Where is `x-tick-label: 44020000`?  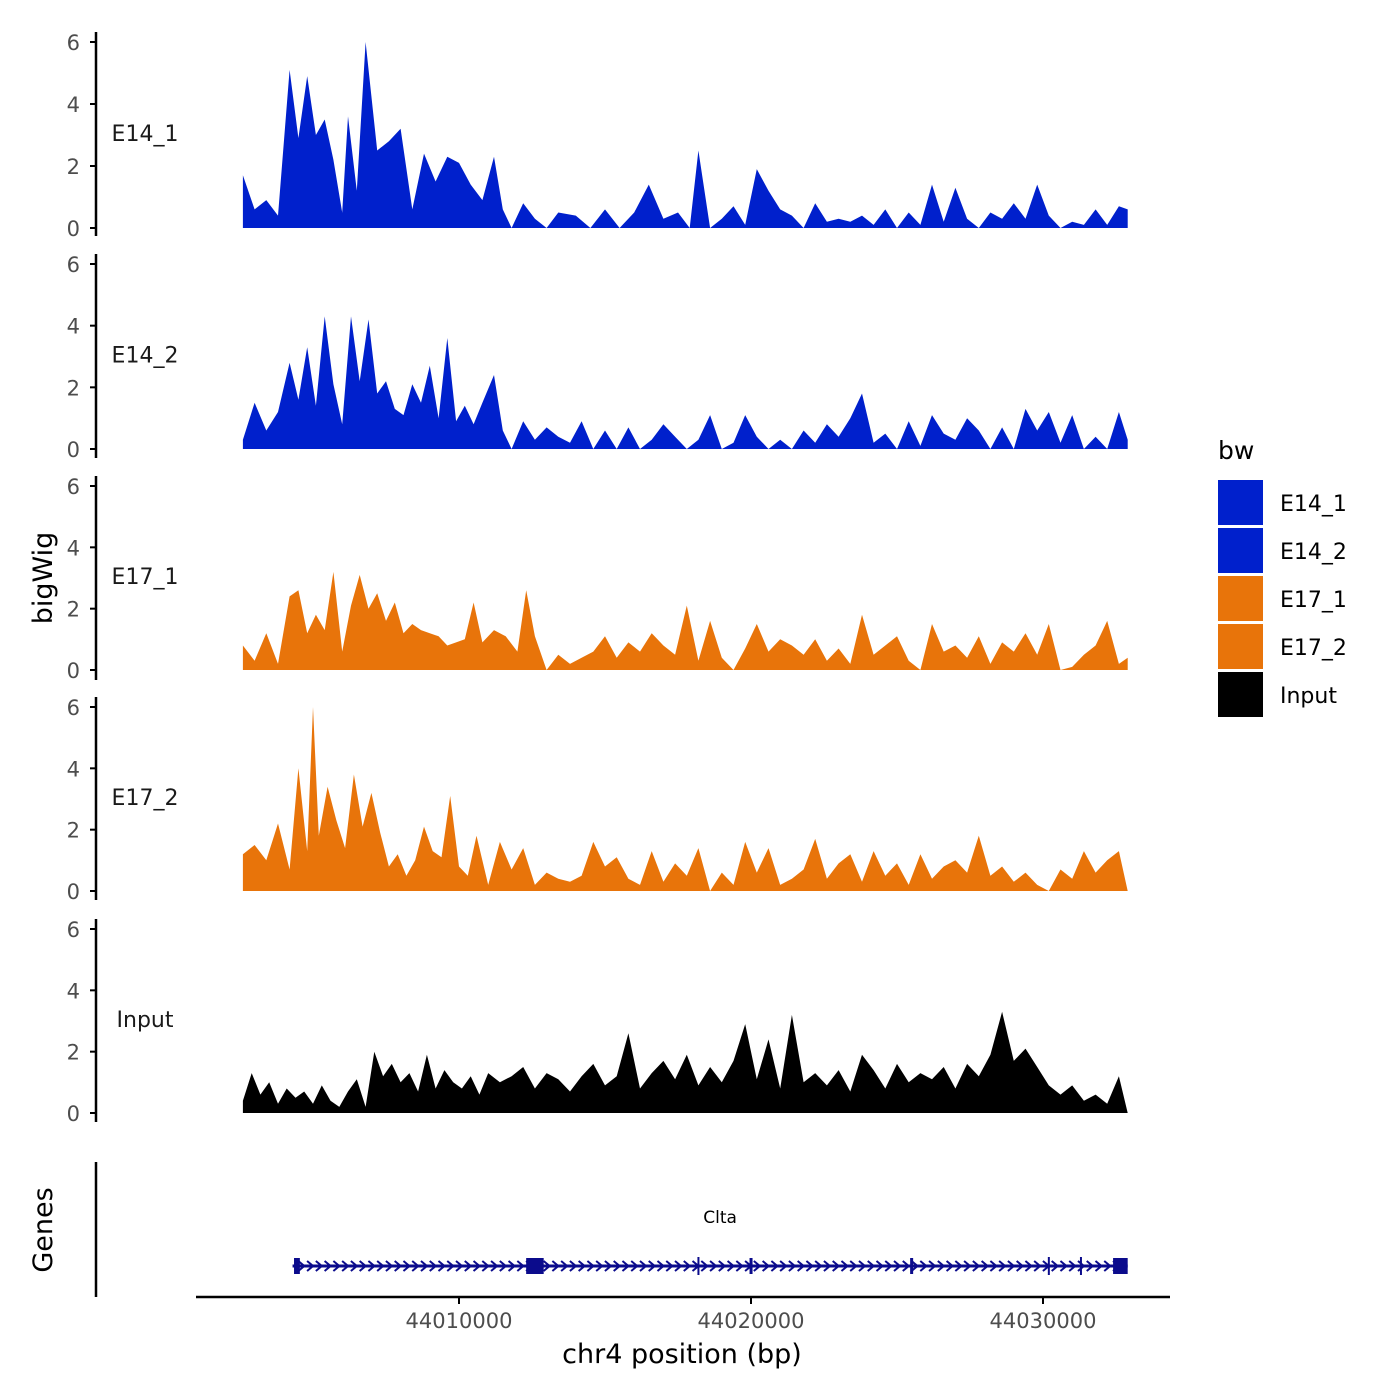 x-tick-label: 44020000 is located at coordinates (751, 1321).